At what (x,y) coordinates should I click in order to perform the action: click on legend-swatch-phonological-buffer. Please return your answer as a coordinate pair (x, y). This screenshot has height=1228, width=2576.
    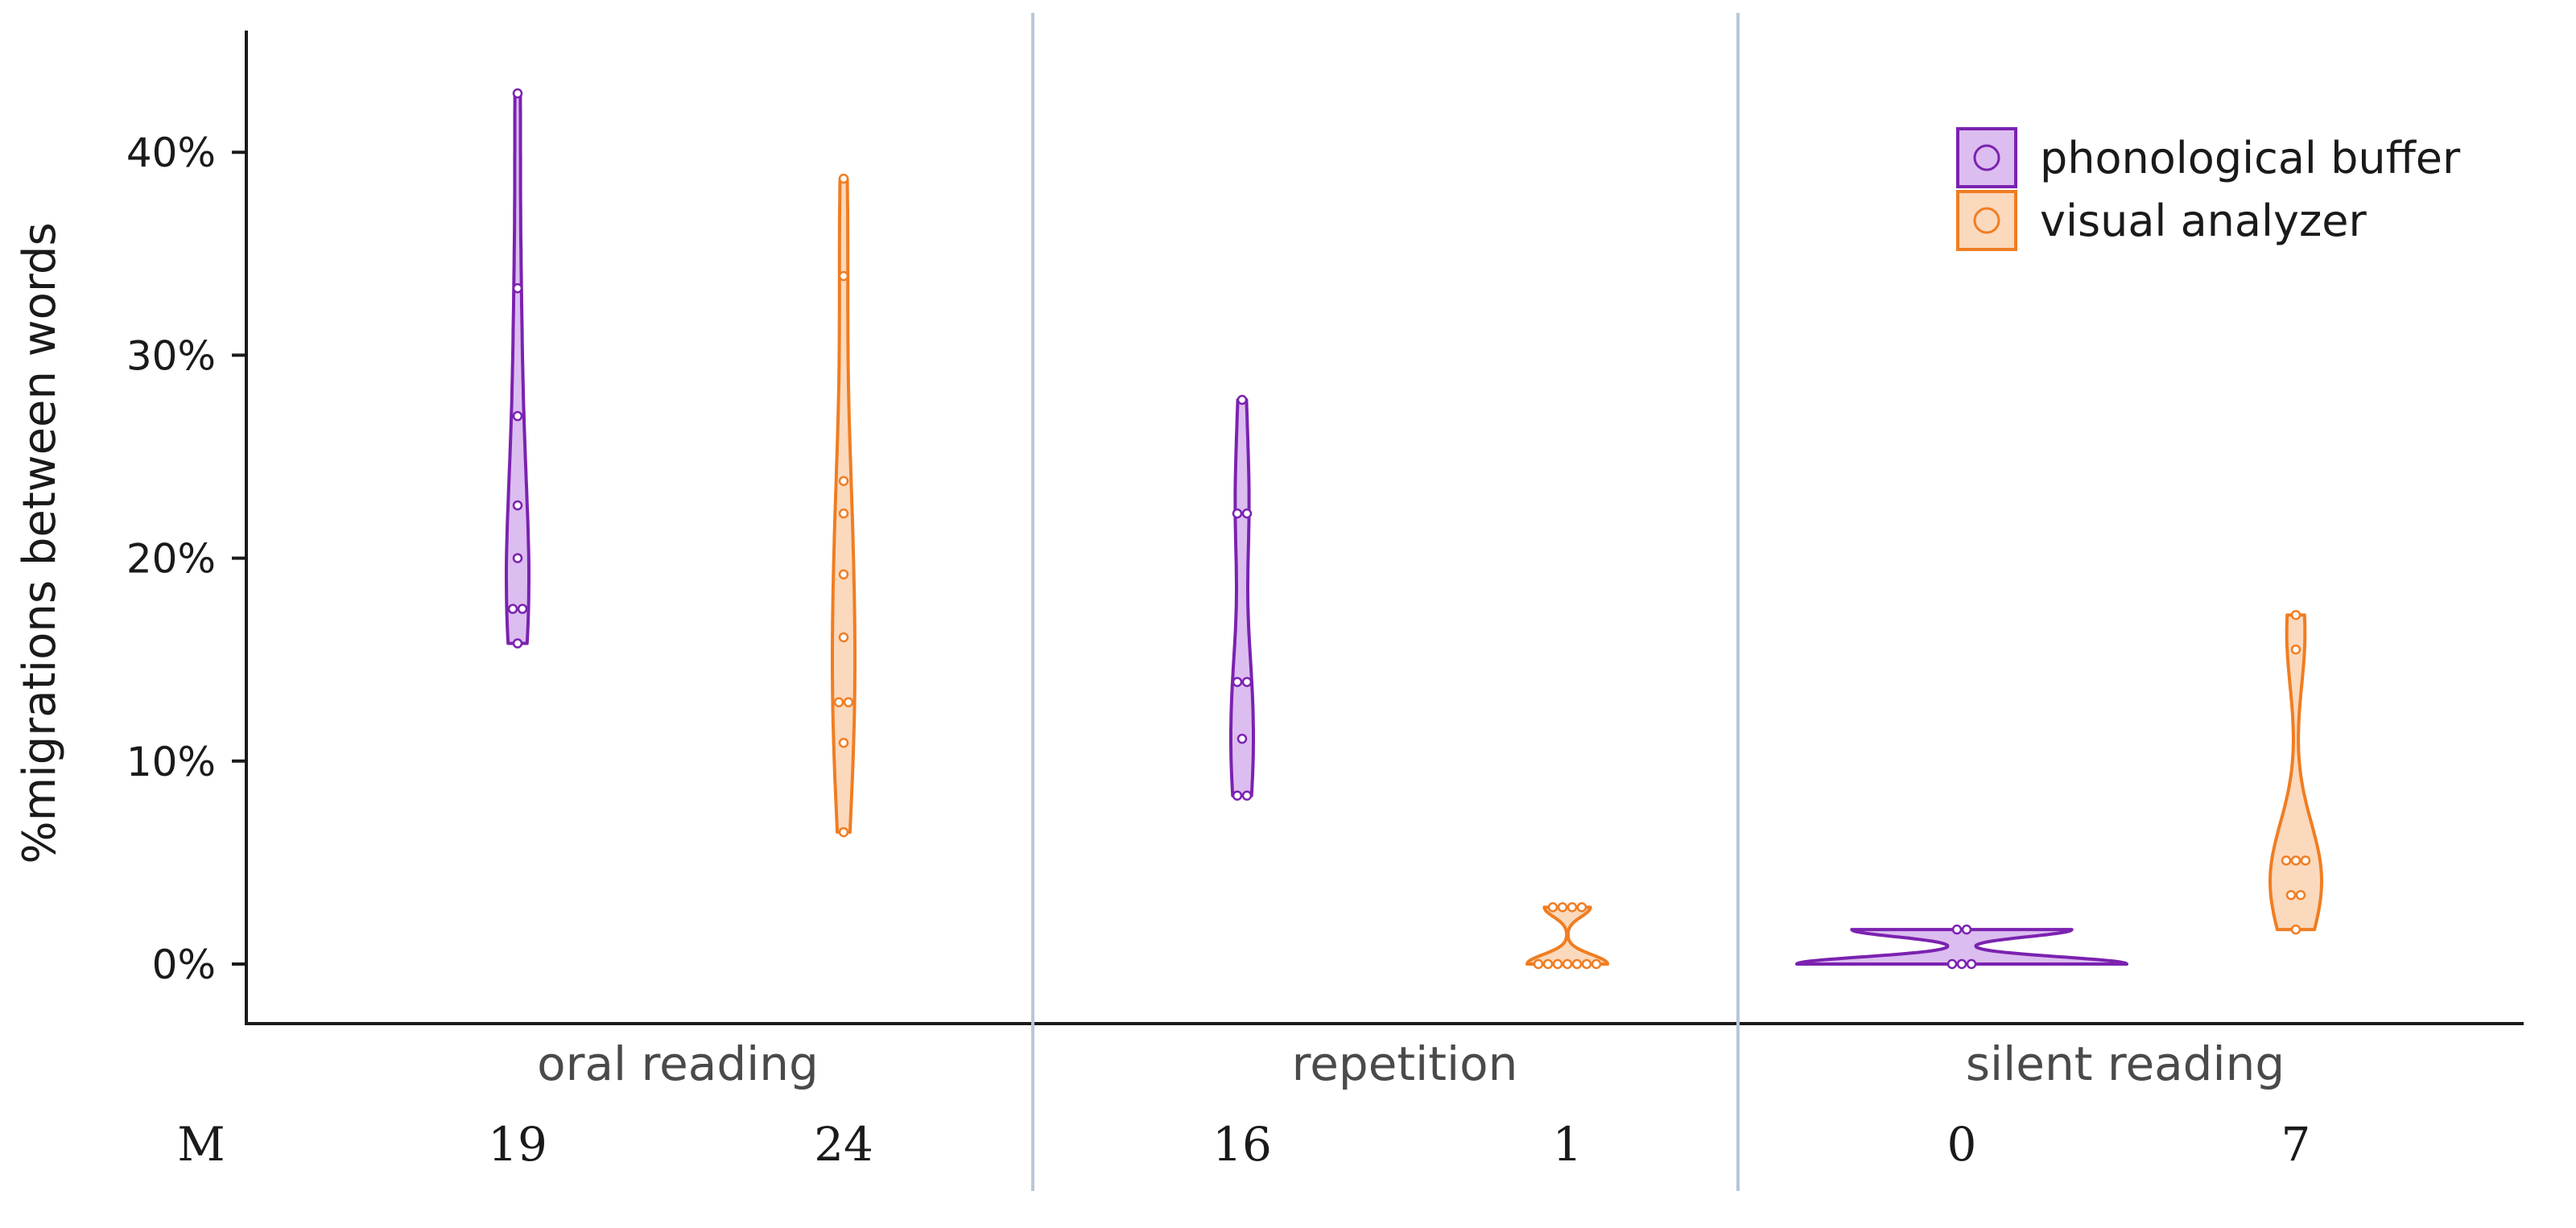
    Looking at the image, I should click on (1986, 157).